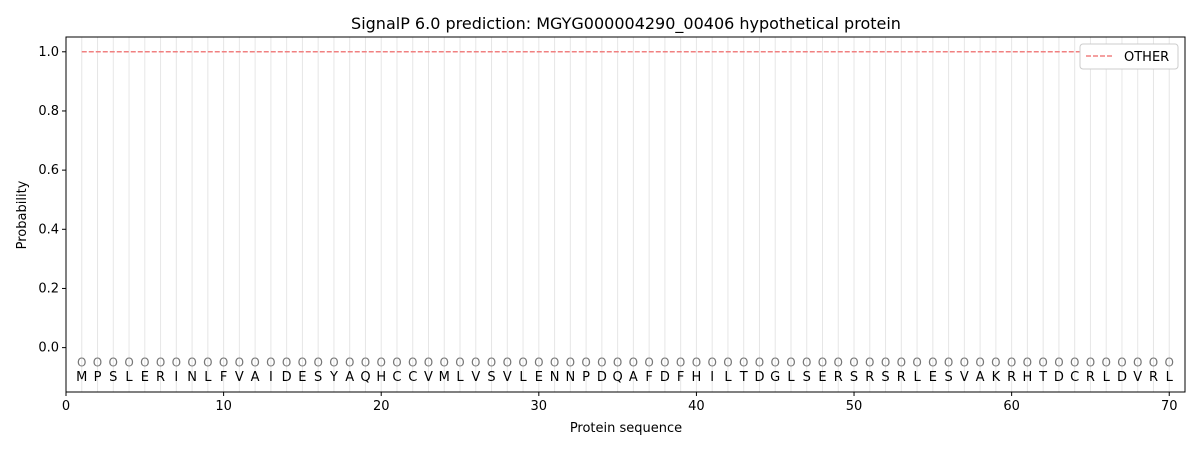  I want to click on x-tick-label: 40, so click(696, 406).